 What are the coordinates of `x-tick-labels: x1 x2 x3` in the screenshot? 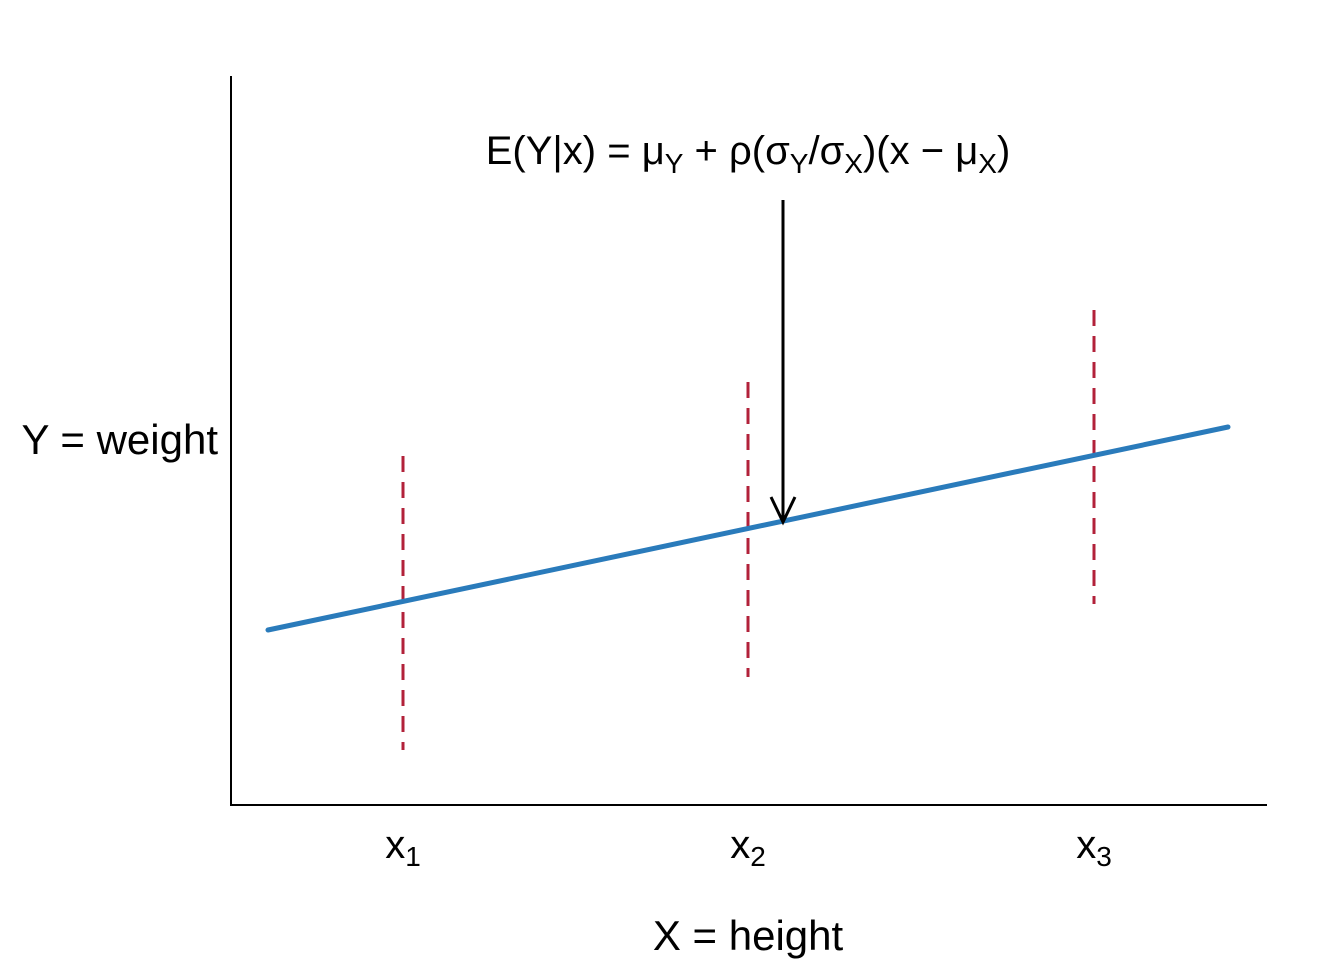 It's located at (748, 847).